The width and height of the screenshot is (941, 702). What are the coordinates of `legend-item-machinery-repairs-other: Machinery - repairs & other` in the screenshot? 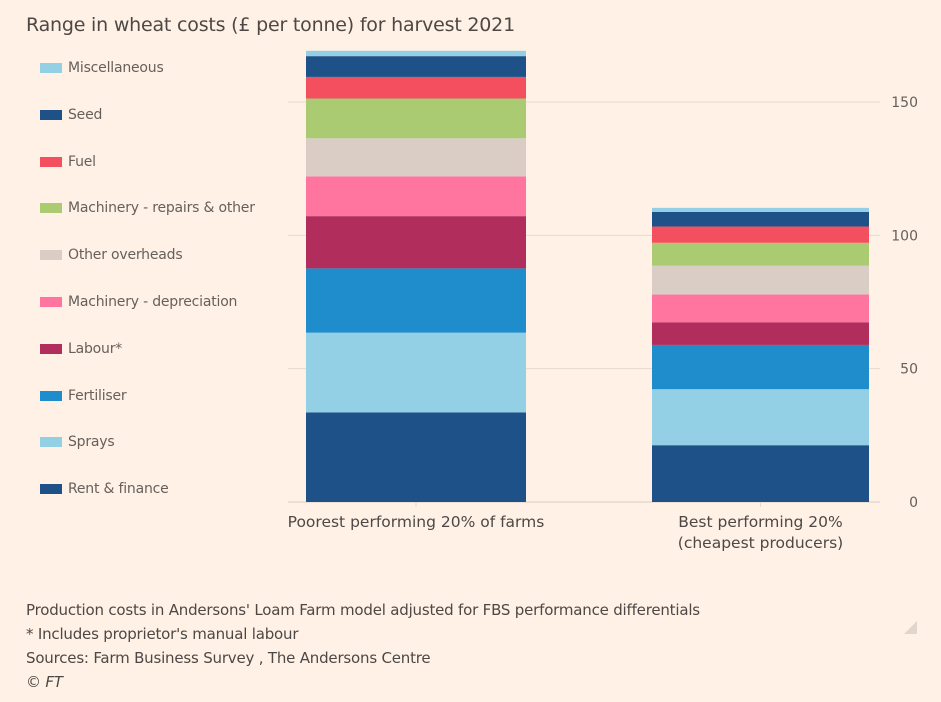 It's located at (147, 208).